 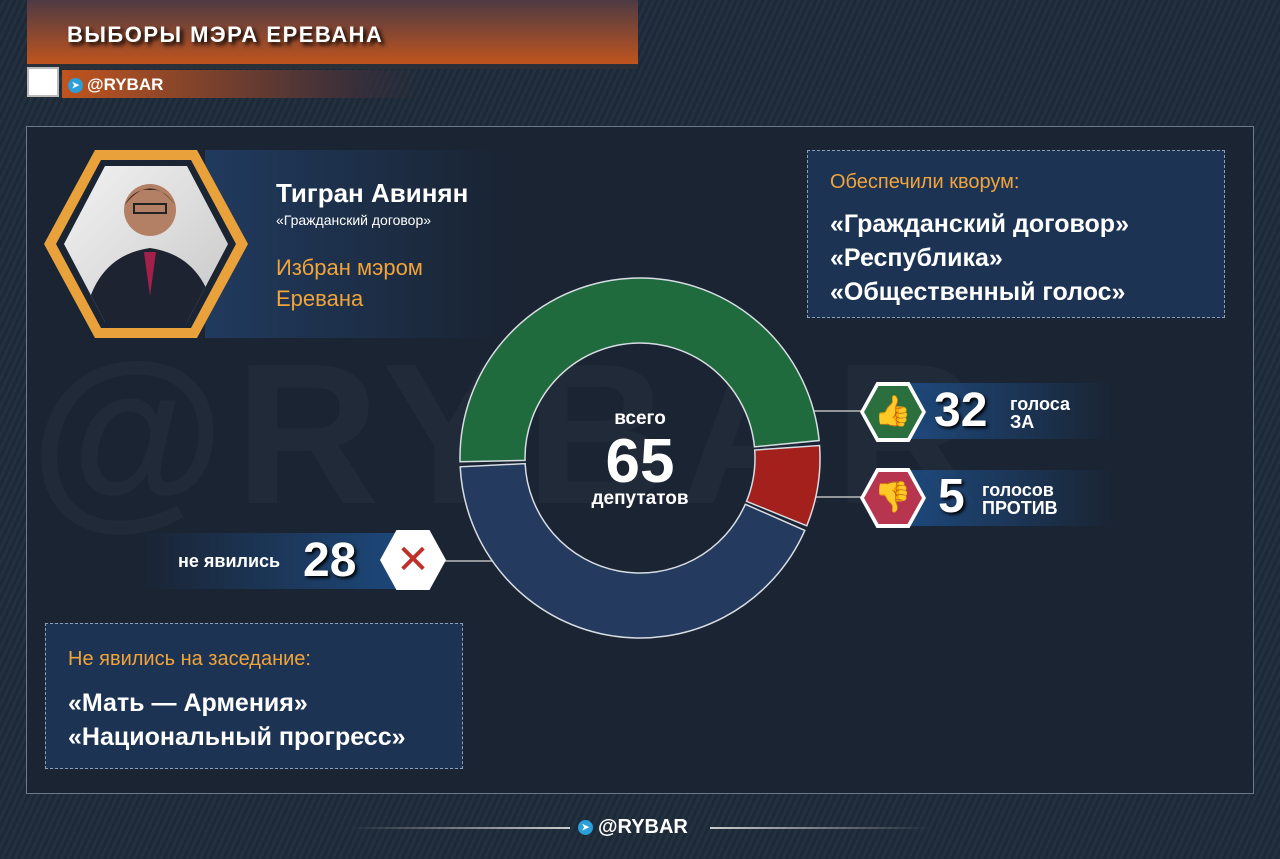 I want to click on title-banner: ВЫБОРЫ МЭРА ЕРЕВАНА, so click(x=332, y=32).